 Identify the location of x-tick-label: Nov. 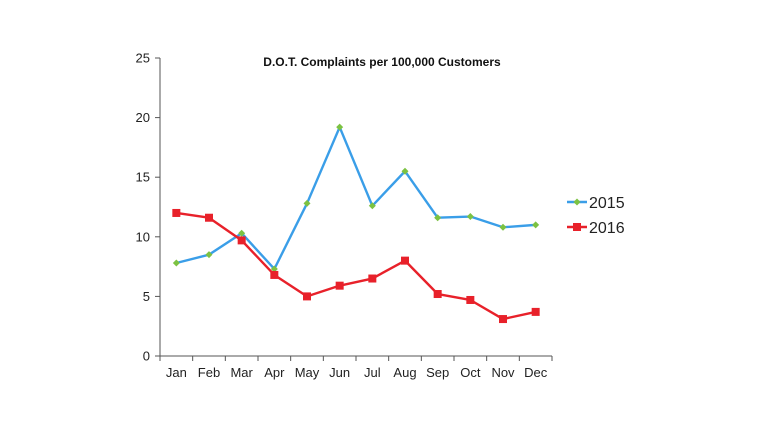
(503, 372).